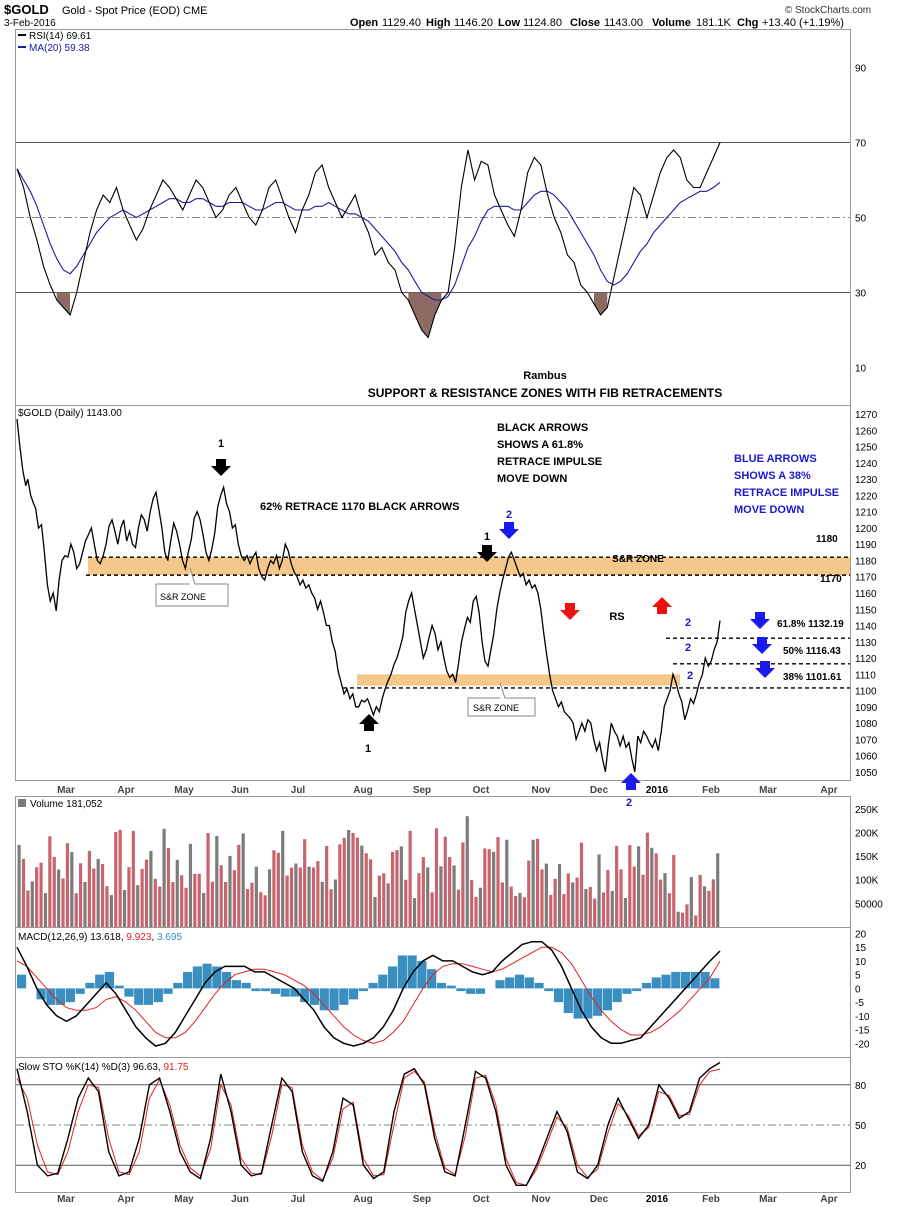  I want to click on sr-zone-lower, so click(518, 680).